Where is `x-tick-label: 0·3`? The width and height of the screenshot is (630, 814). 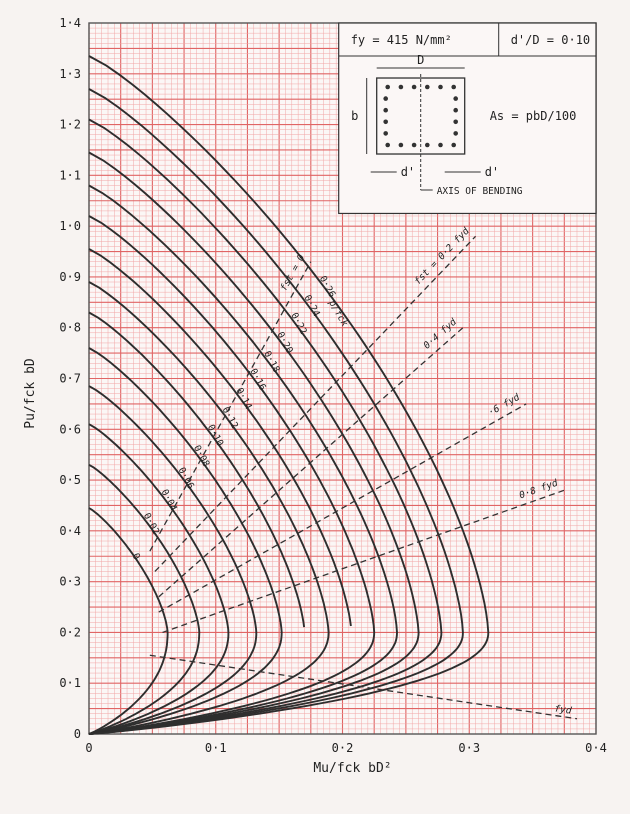
x-tick-label: 0·3 is located at coordinates (469, 748).